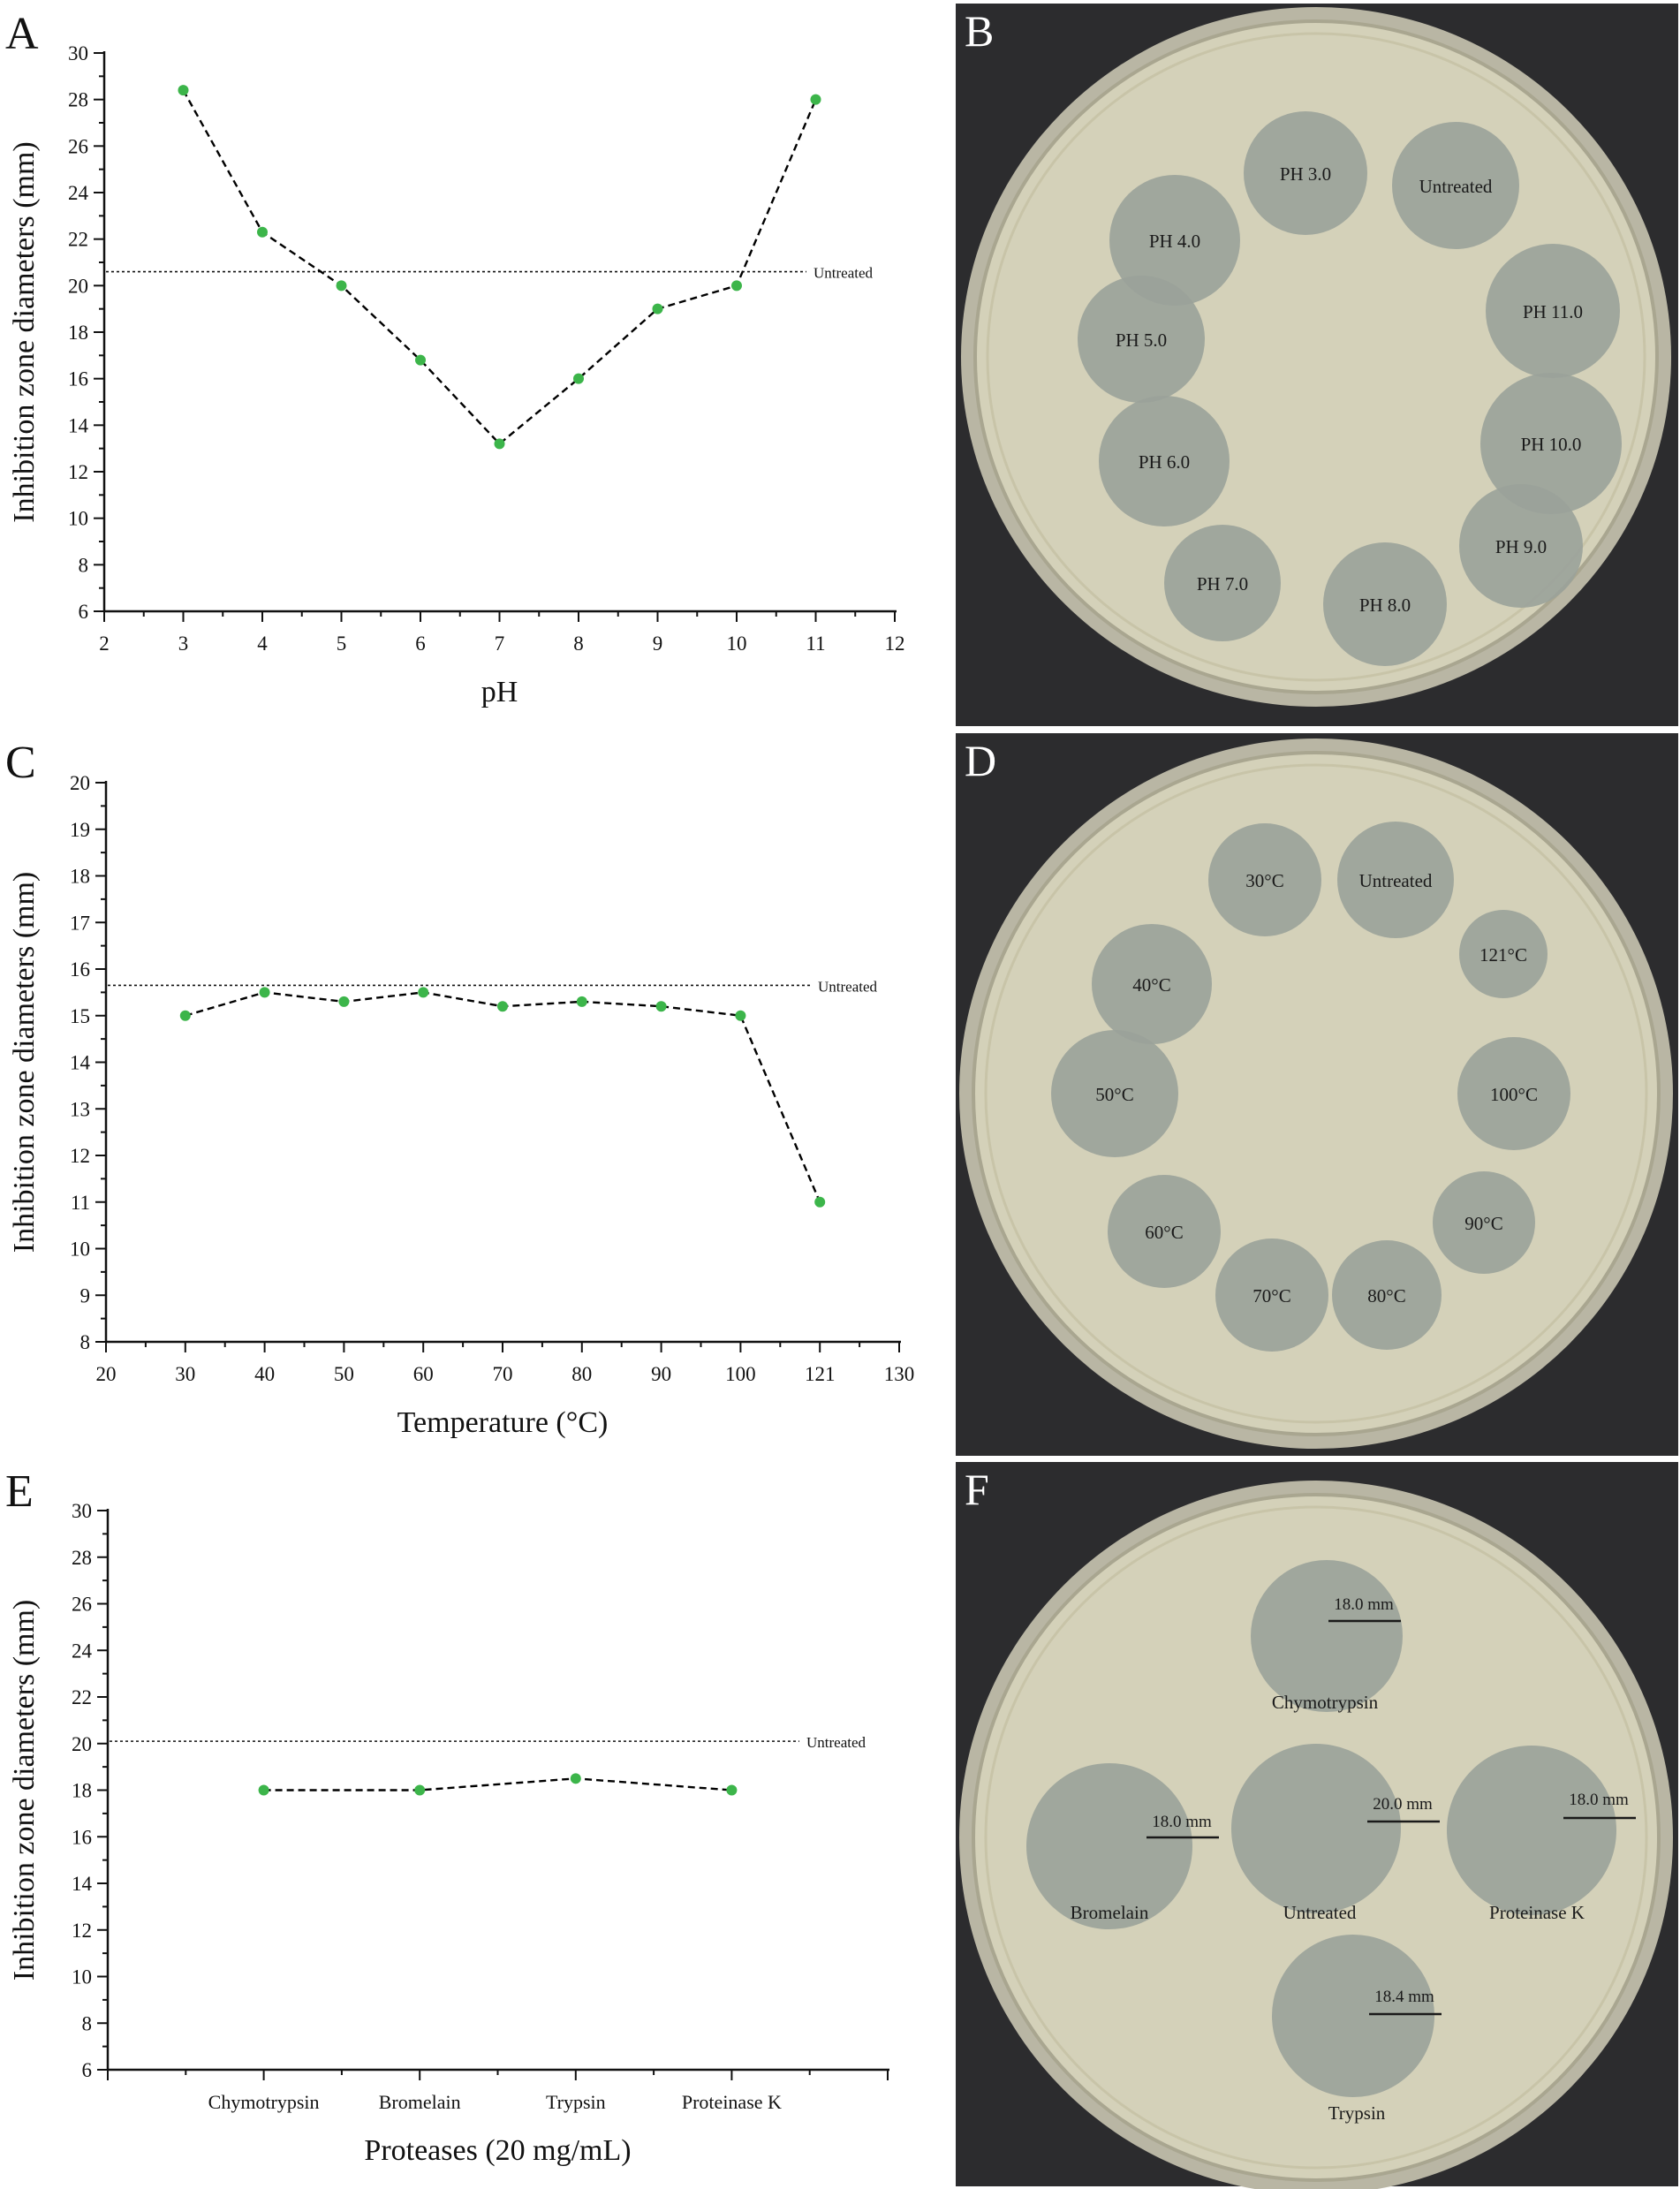 Image resolution: width=1680 pixels, height=2189 pixels. I want to click on x-tick-label: 2, so click(104, 643).